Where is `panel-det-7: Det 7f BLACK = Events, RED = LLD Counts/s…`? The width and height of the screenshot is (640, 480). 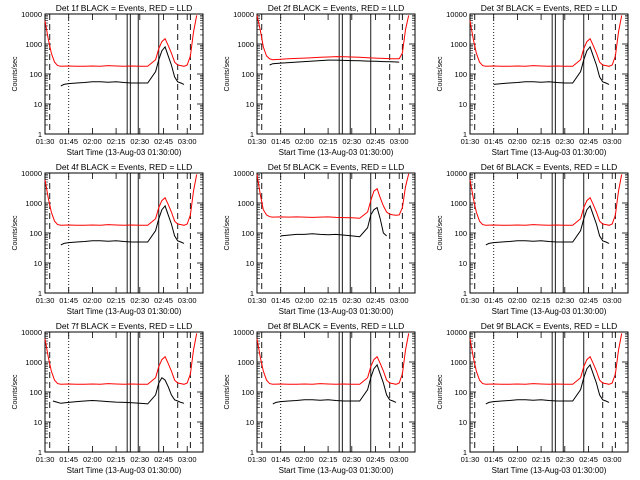 panel-det-7: Det 7f BLACK = Events, RED = LLD Counts/s… is located at coordinates (108, 398).